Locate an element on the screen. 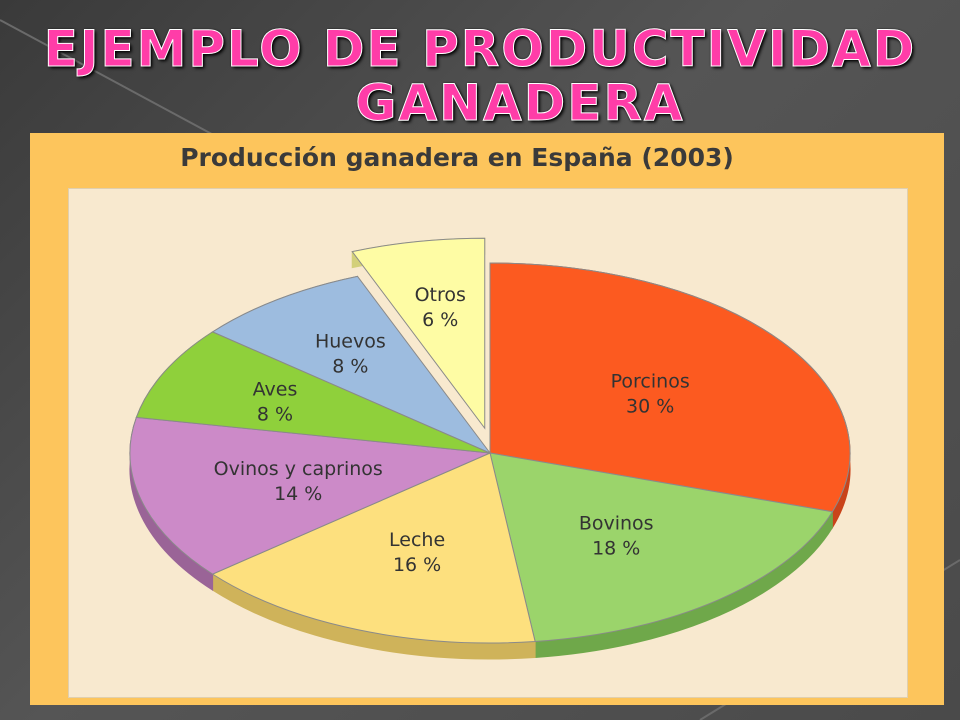 The width and height of the screenshot is (960, 720). slice-label-bovinos: Bovinos 18 % is located at coordinates (616, 536).